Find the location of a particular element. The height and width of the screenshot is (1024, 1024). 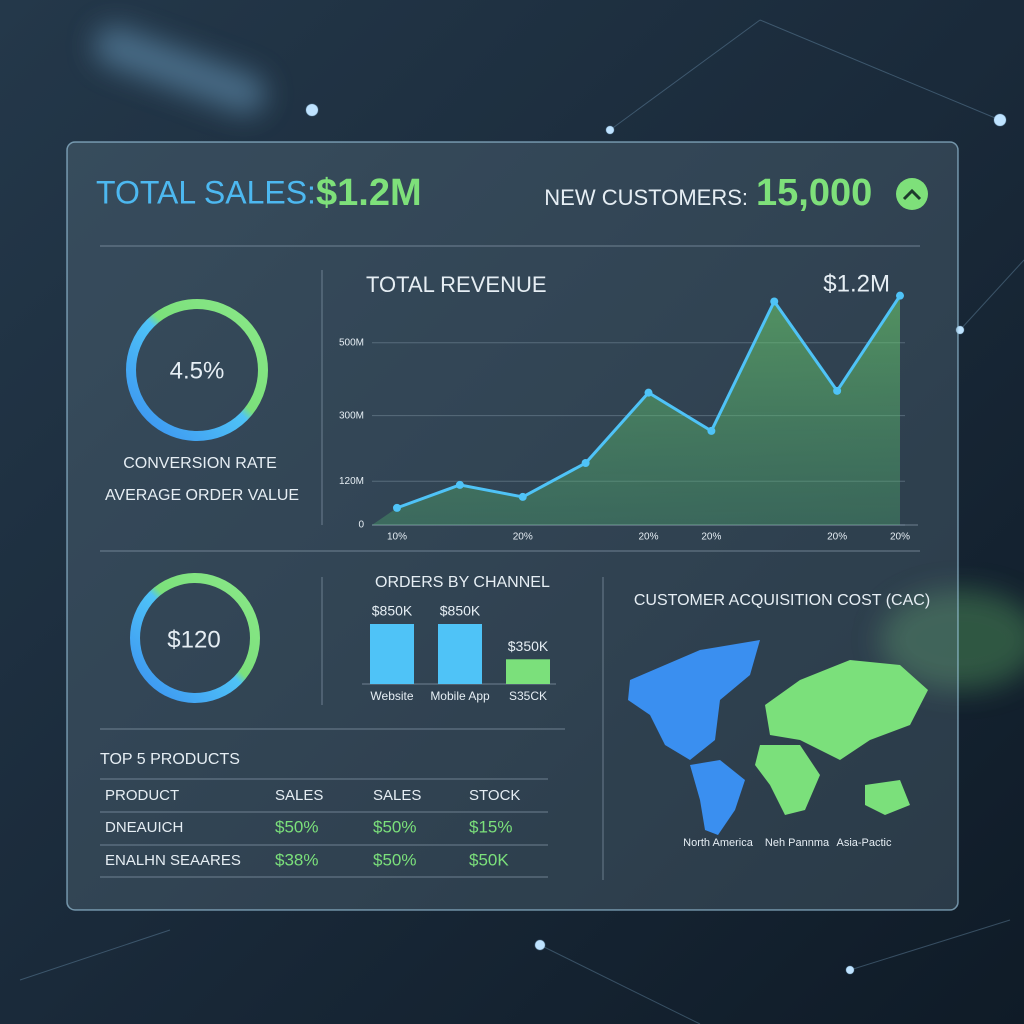

customers-label: NEW CUSTOMERS: is located at coordinates (646, 197).